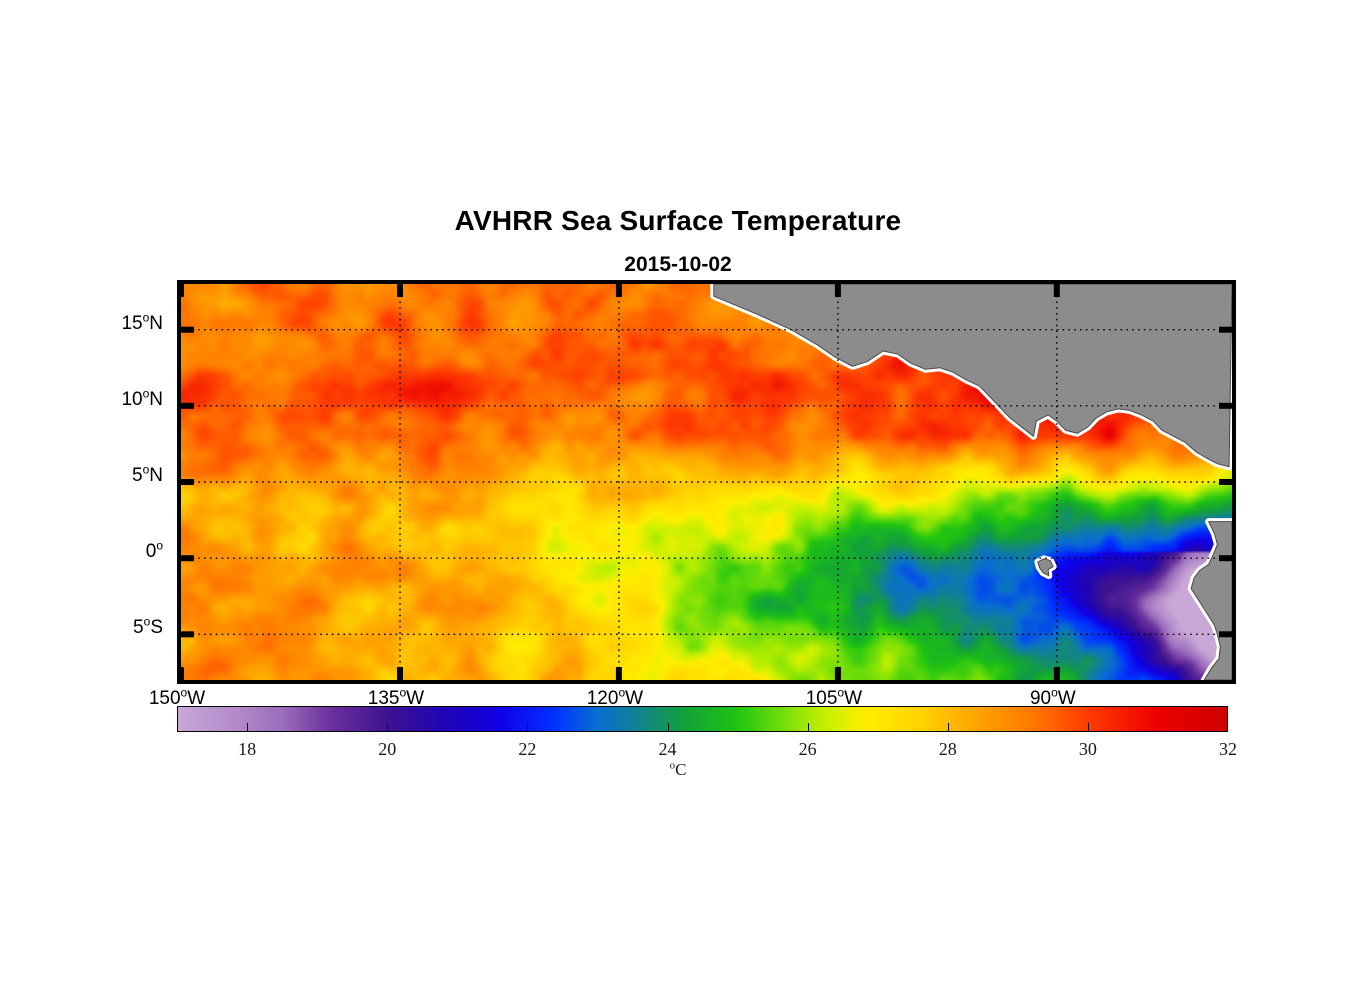 This screenshot has height=1000, width=1356. Describe the element at coordinates (834, 697) in the screenshot. I see `x-tick-label-3: 105oW` at that location.